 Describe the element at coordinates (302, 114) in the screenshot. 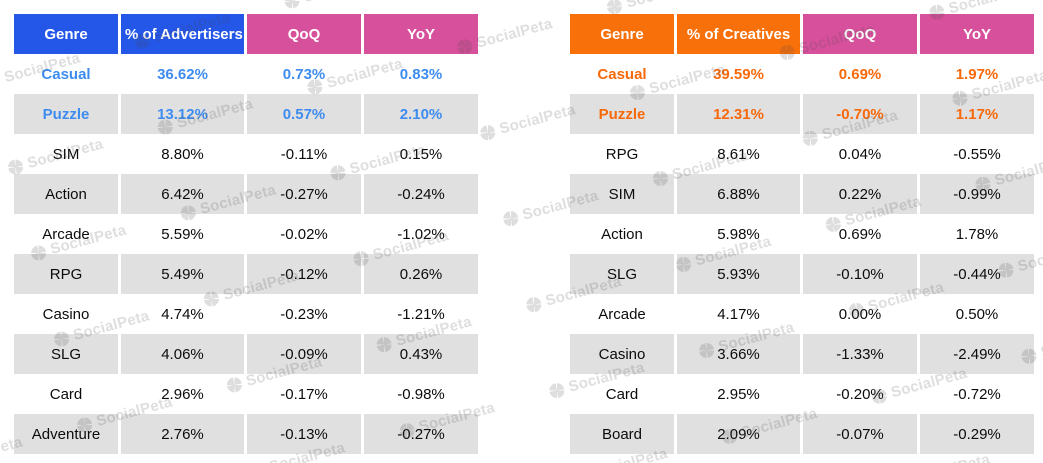

I see `value-cell: 0.57%` at that location.